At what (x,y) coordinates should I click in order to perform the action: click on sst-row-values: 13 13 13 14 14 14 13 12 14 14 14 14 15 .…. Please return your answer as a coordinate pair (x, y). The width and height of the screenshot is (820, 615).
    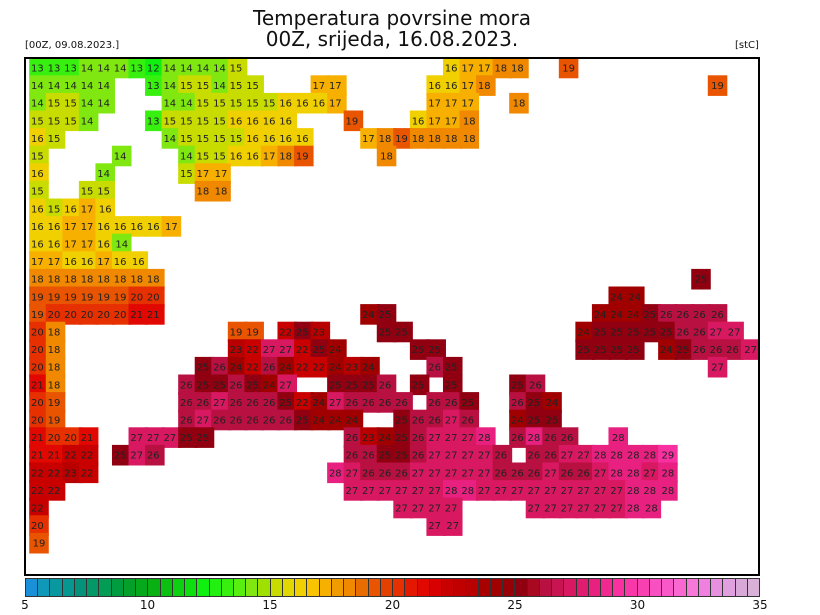
    Looking at the image, I should click on (303, 69).